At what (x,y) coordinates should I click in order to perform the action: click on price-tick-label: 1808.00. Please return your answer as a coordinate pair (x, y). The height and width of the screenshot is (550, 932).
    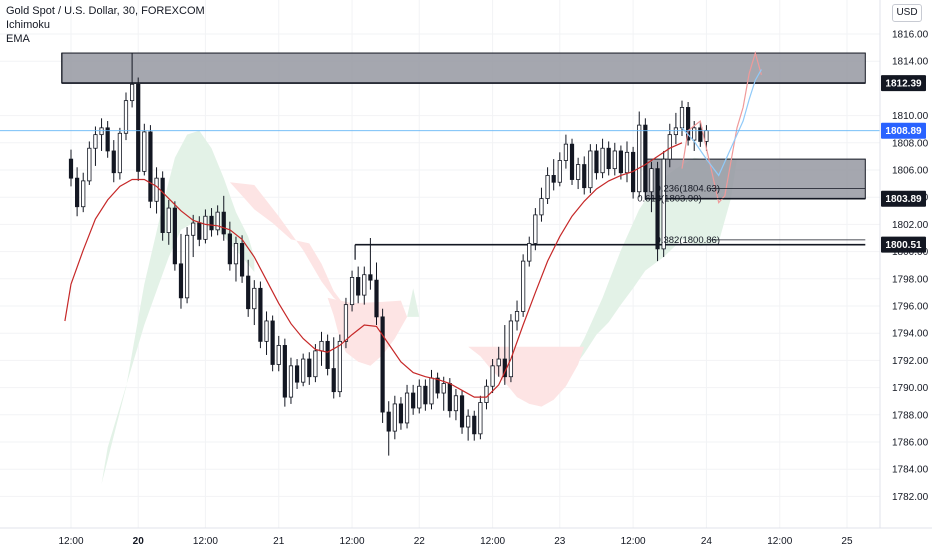
    Looking at the image, I should click on (910, 143).